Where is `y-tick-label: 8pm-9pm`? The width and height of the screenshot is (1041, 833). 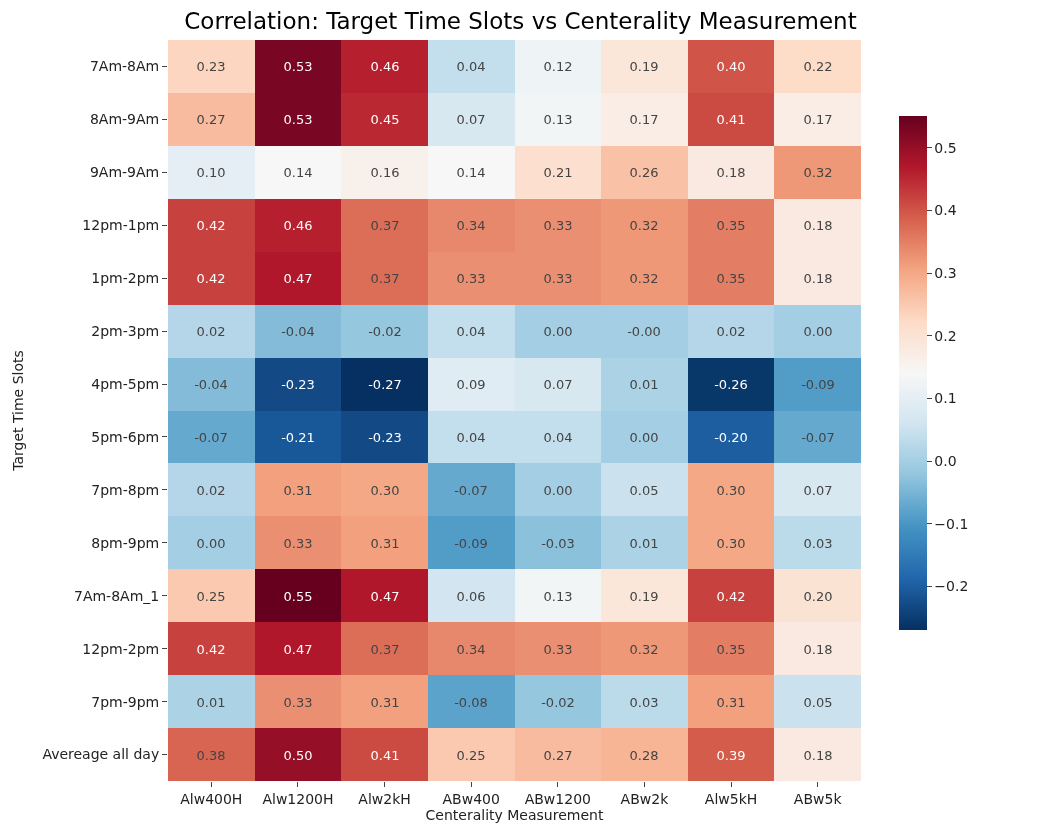 y-tick-label: 8pm-9pm is located at coordinates (125, 542).